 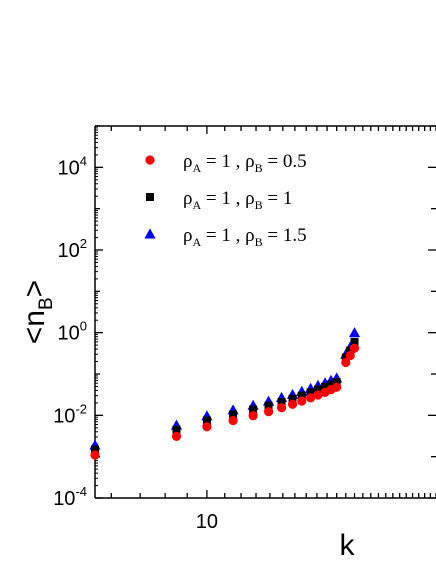 I want to click on legend-label: ρA = 1 , ρB = 1, so click(x=237, y=200).